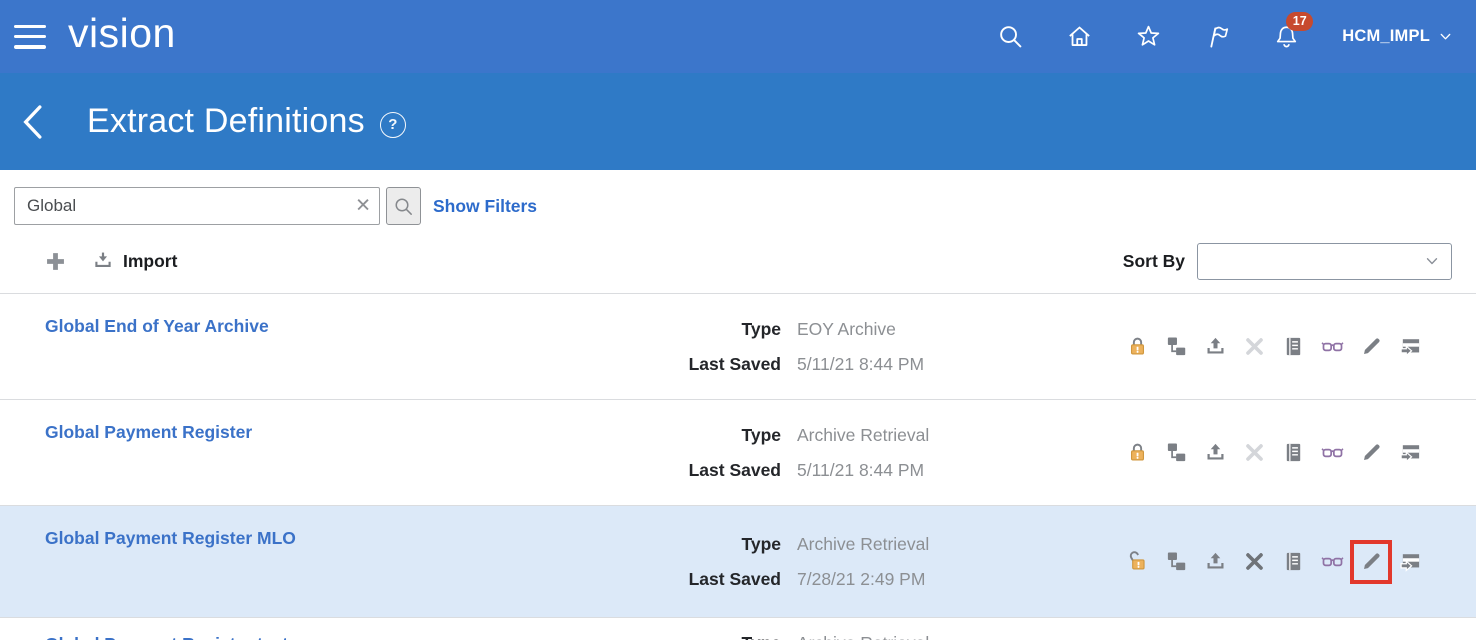 This screenshot has width=1476, height=640. What do you see at coordinates (157, 326) in the screenshot?
I see `extract-definition-link: Global End of Year Archive` at bounding box center [157, 326].